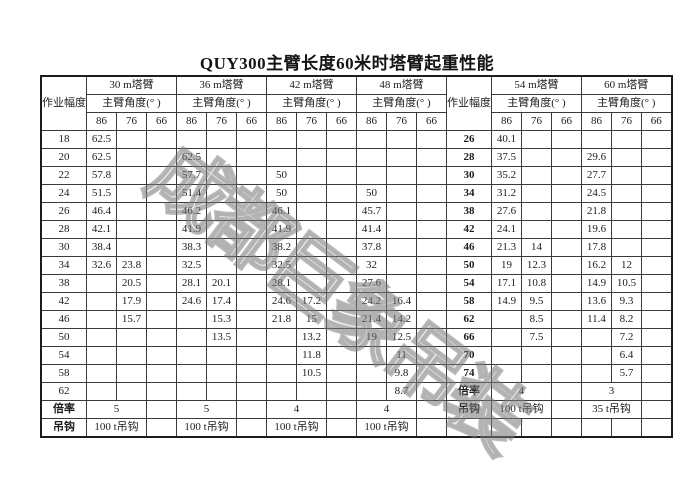  I want to click on right-radius-cell: 30, so click(469, 175).